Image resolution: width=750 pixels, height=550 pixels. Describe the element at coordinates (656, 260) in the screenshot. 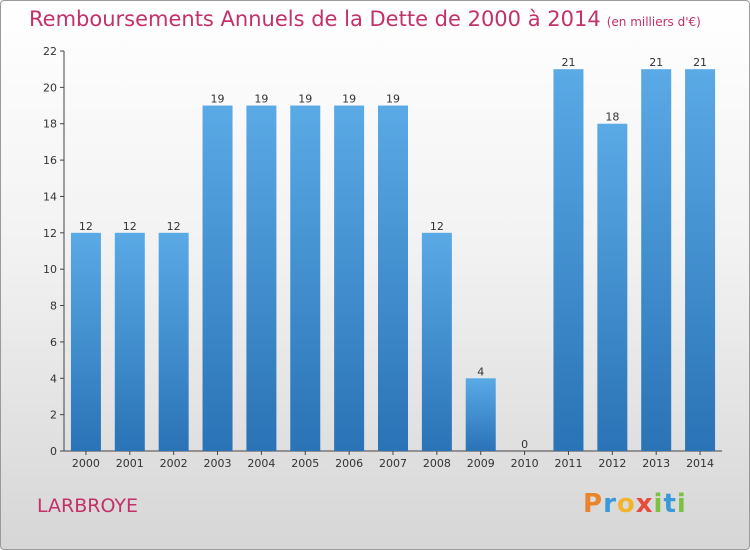

I see `bar-2013` at that location.